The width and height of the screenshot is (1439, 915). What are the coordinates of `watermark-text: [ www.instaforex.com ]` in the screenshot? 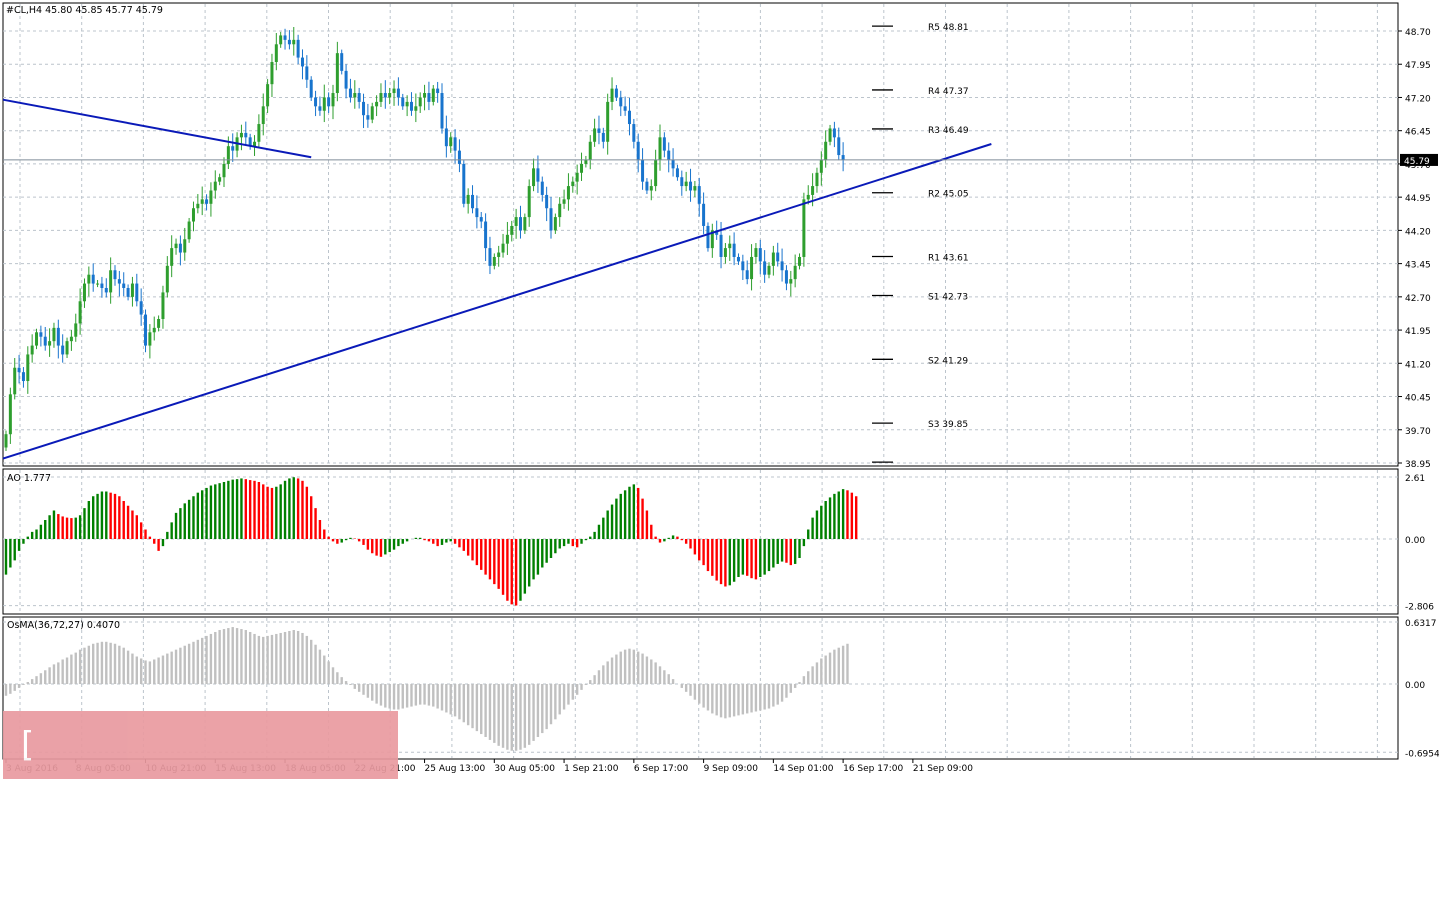 It's located at (197, 813).